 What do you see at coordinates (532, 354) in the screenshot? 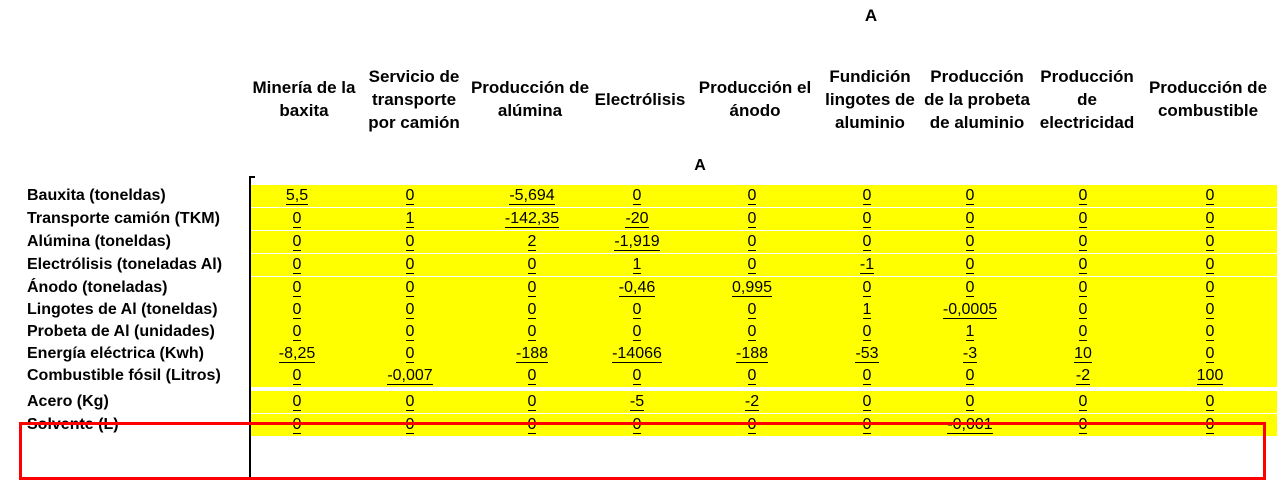
I see `cell-value: -188` at bounding box center [532, 354].